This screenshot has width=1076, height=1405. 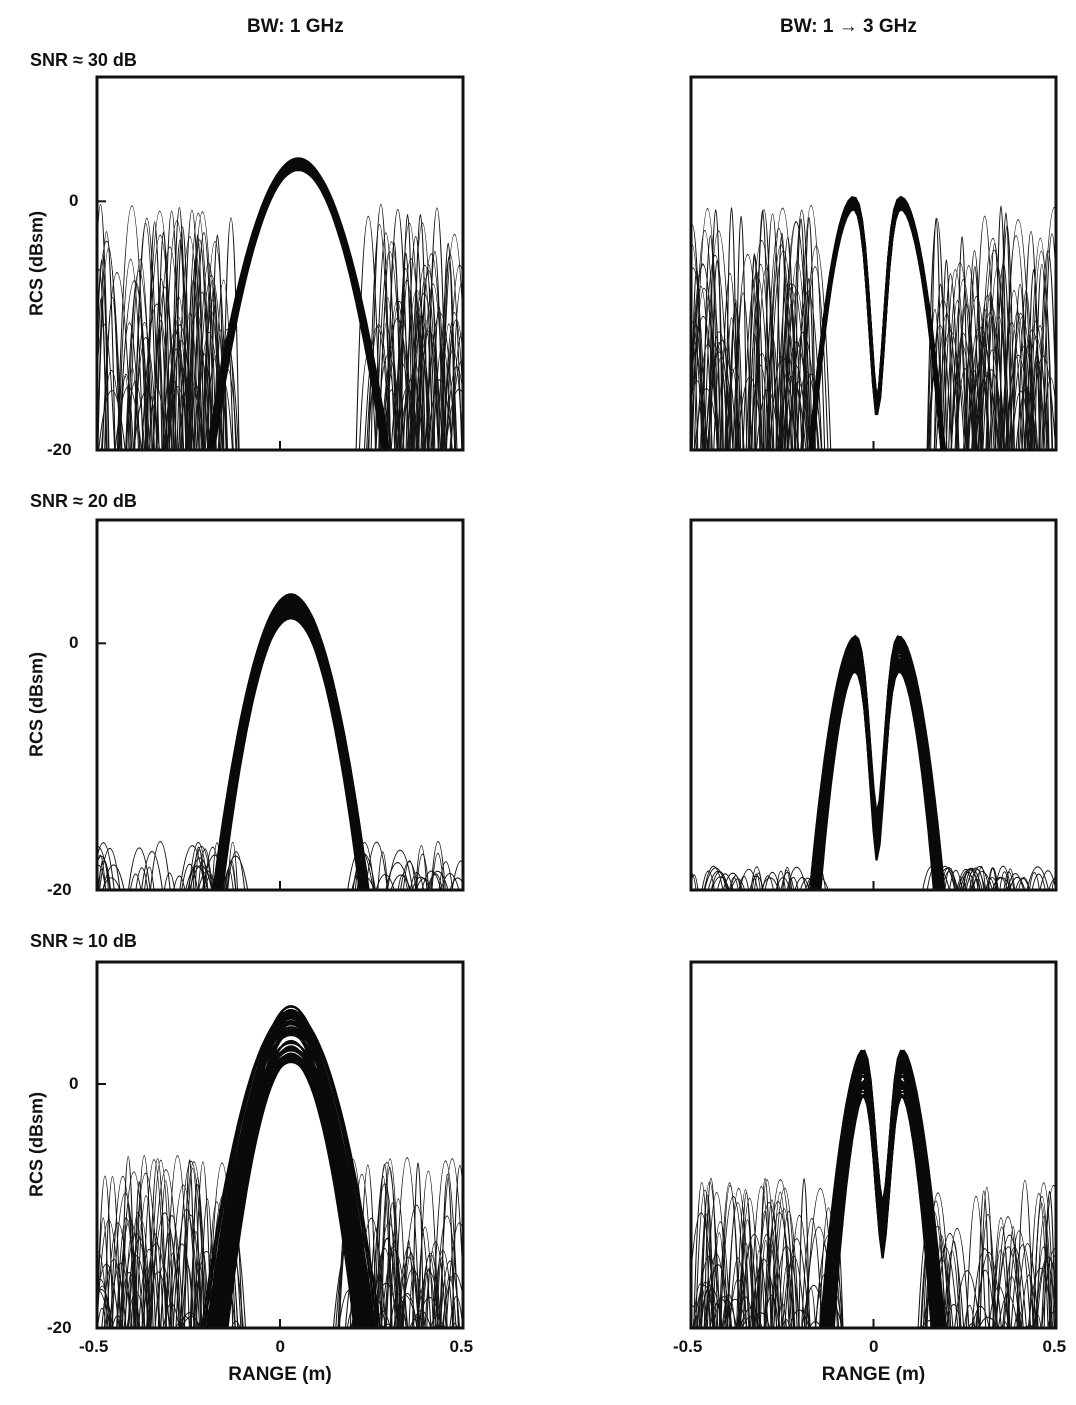 What do you see at coordinates (36, 1145) in the screenshot?
I see `y-axis-label: RCS (dBsm)` at bounding box center [36, 1145].